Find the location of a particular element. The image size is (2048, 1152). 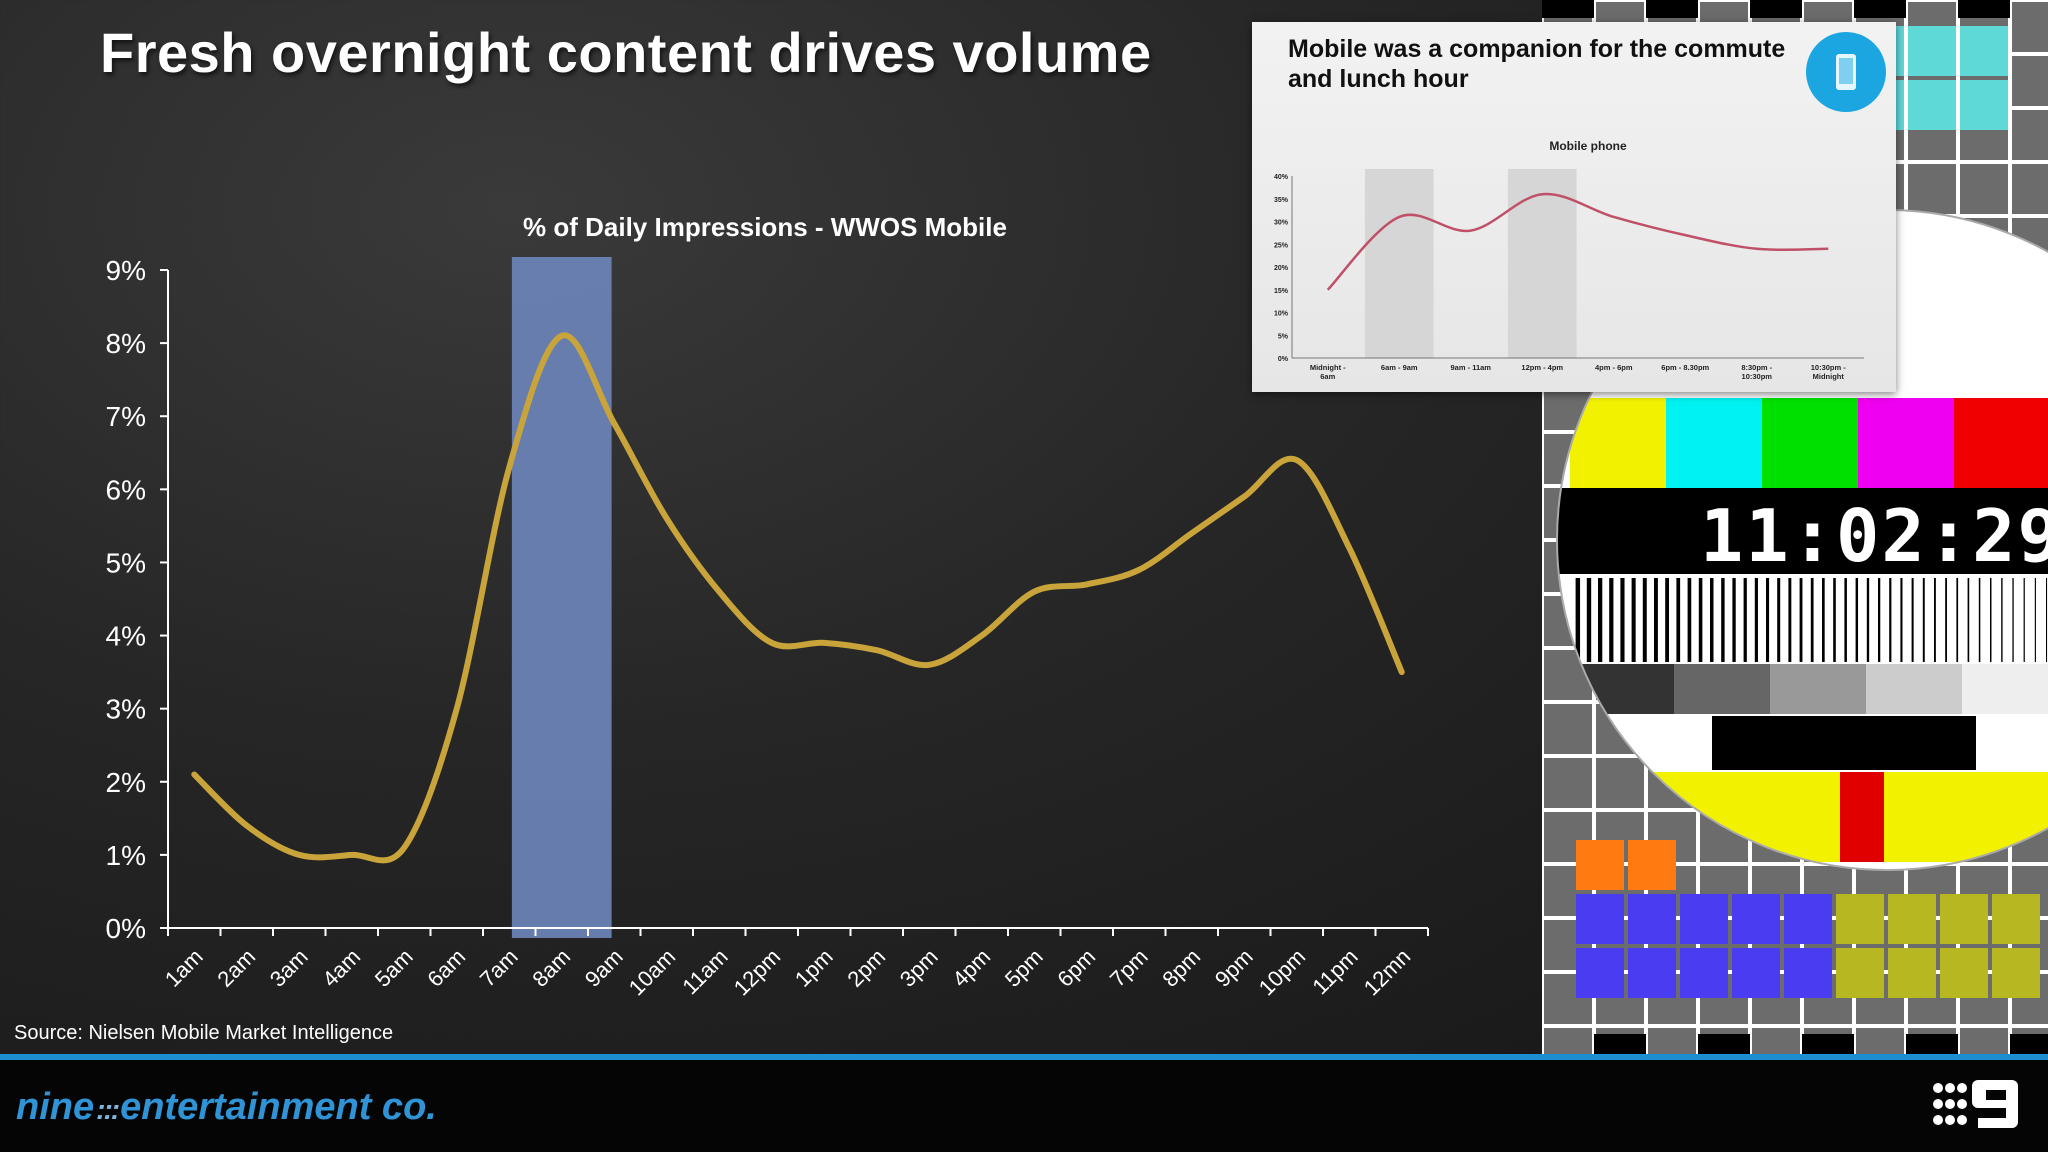

x-tick-label: 4am is located at coordinates (341, 968).